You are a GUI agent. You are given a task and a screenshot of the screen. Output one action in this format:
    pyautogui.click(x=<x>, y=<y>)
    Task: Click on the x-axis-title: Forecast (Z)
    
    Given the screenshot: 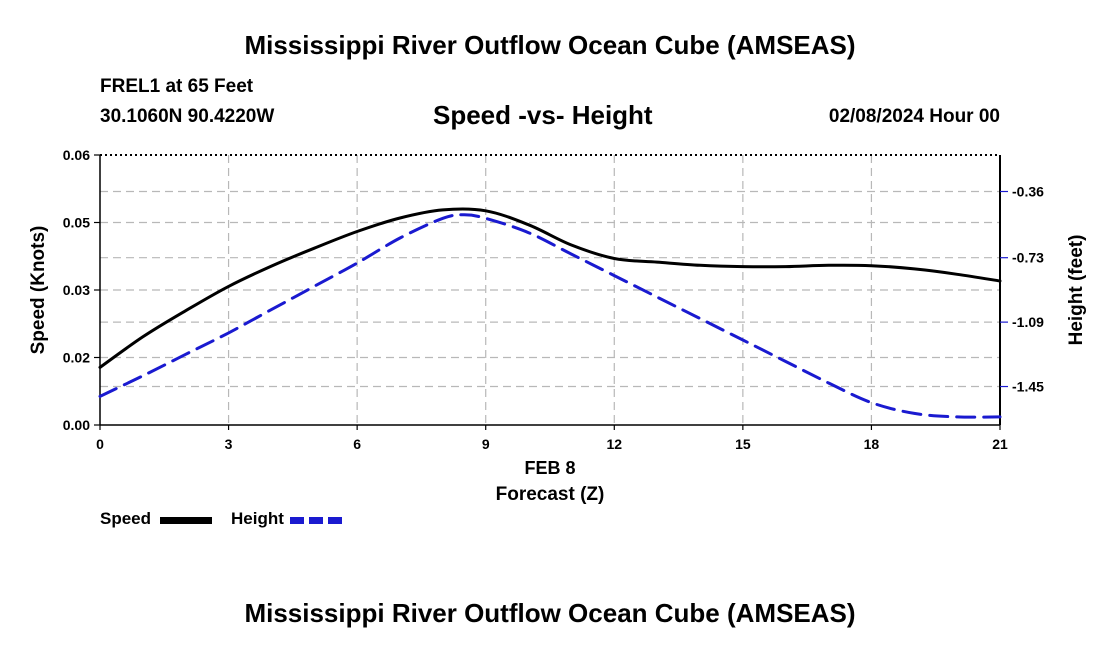 What is the action you would take?
    pyautogui.click(x=550, y=494)
    